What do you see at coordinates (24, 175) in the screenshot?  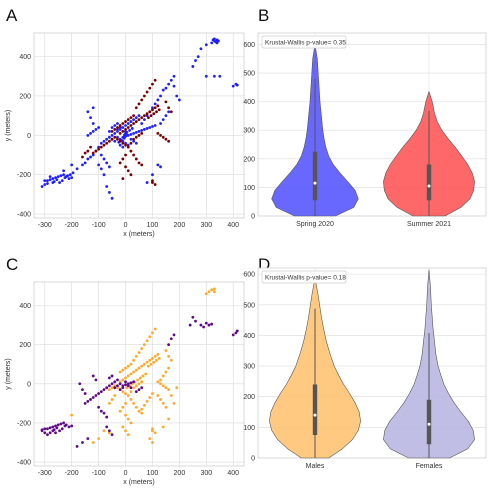 I see `y-tick-label: -200` at bounding box center [24, 175].